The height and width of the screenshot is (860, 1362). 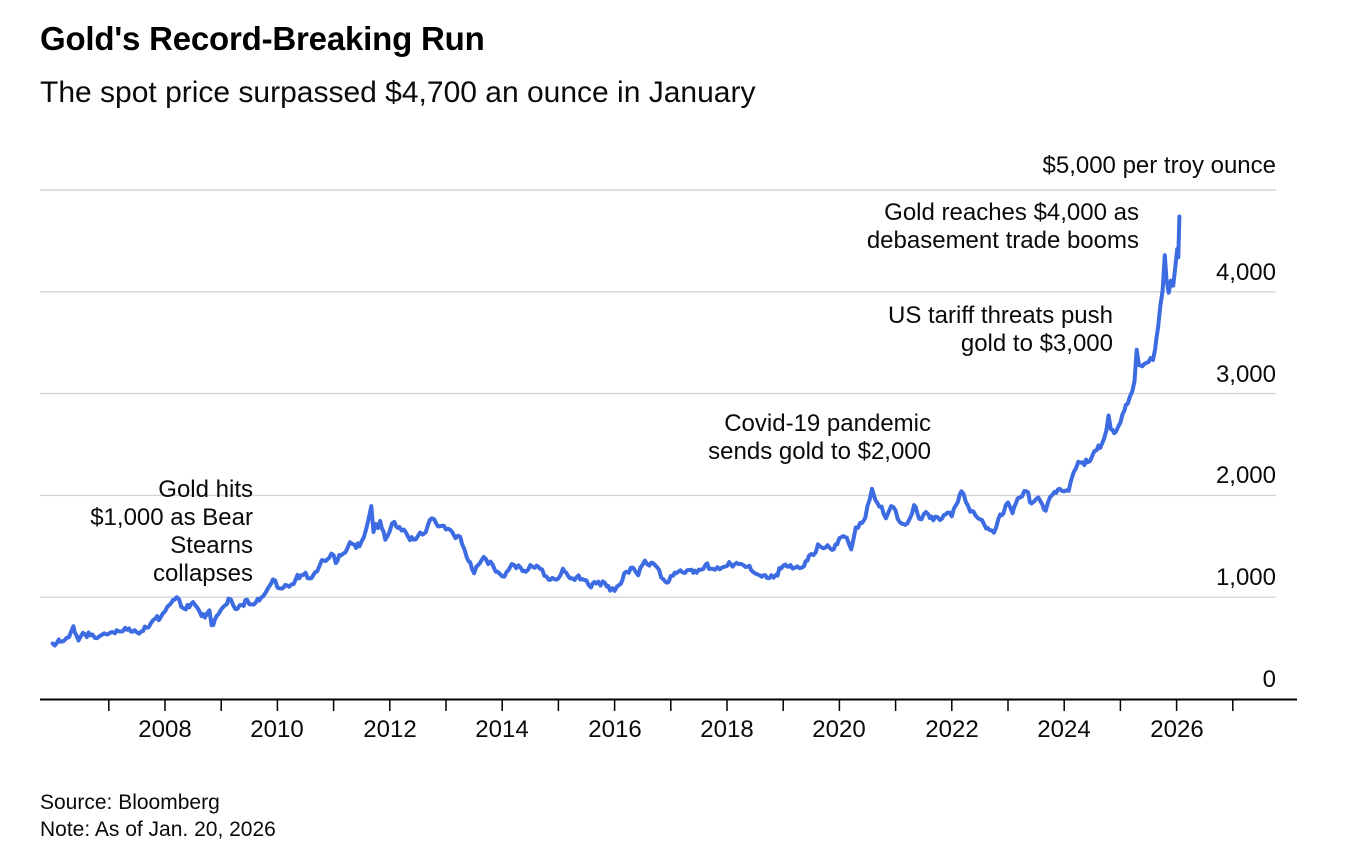 I want to click on x-tick-label-2026: 2026, so click(x=1177, y=729).